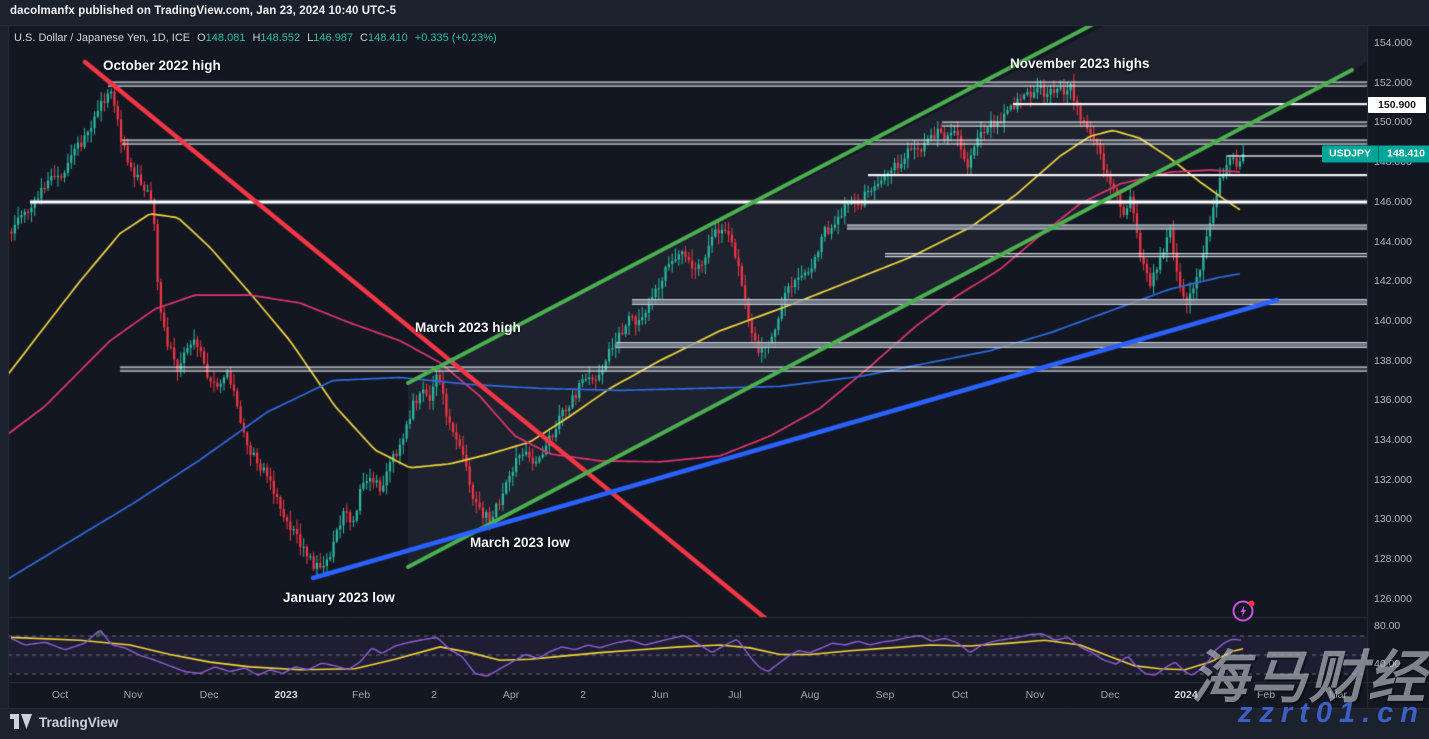 The width and height of the screenshot is (1429, 739). Describe the element at coordinates (520, 542) in the screenshot. I see `chart-annotation: March 2023 low` at that location.